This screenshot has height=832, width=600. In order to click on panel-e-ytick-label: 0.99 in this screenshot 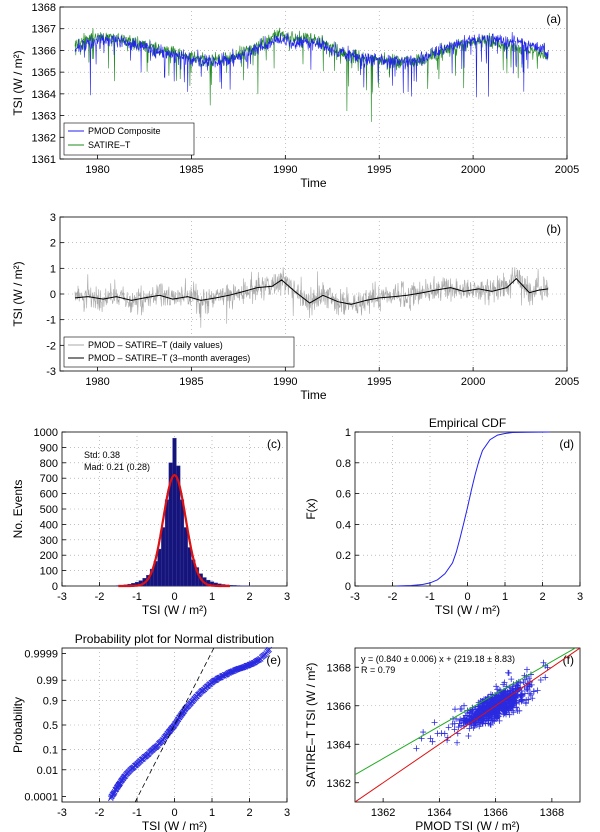, I will do `click(47, 681)`.